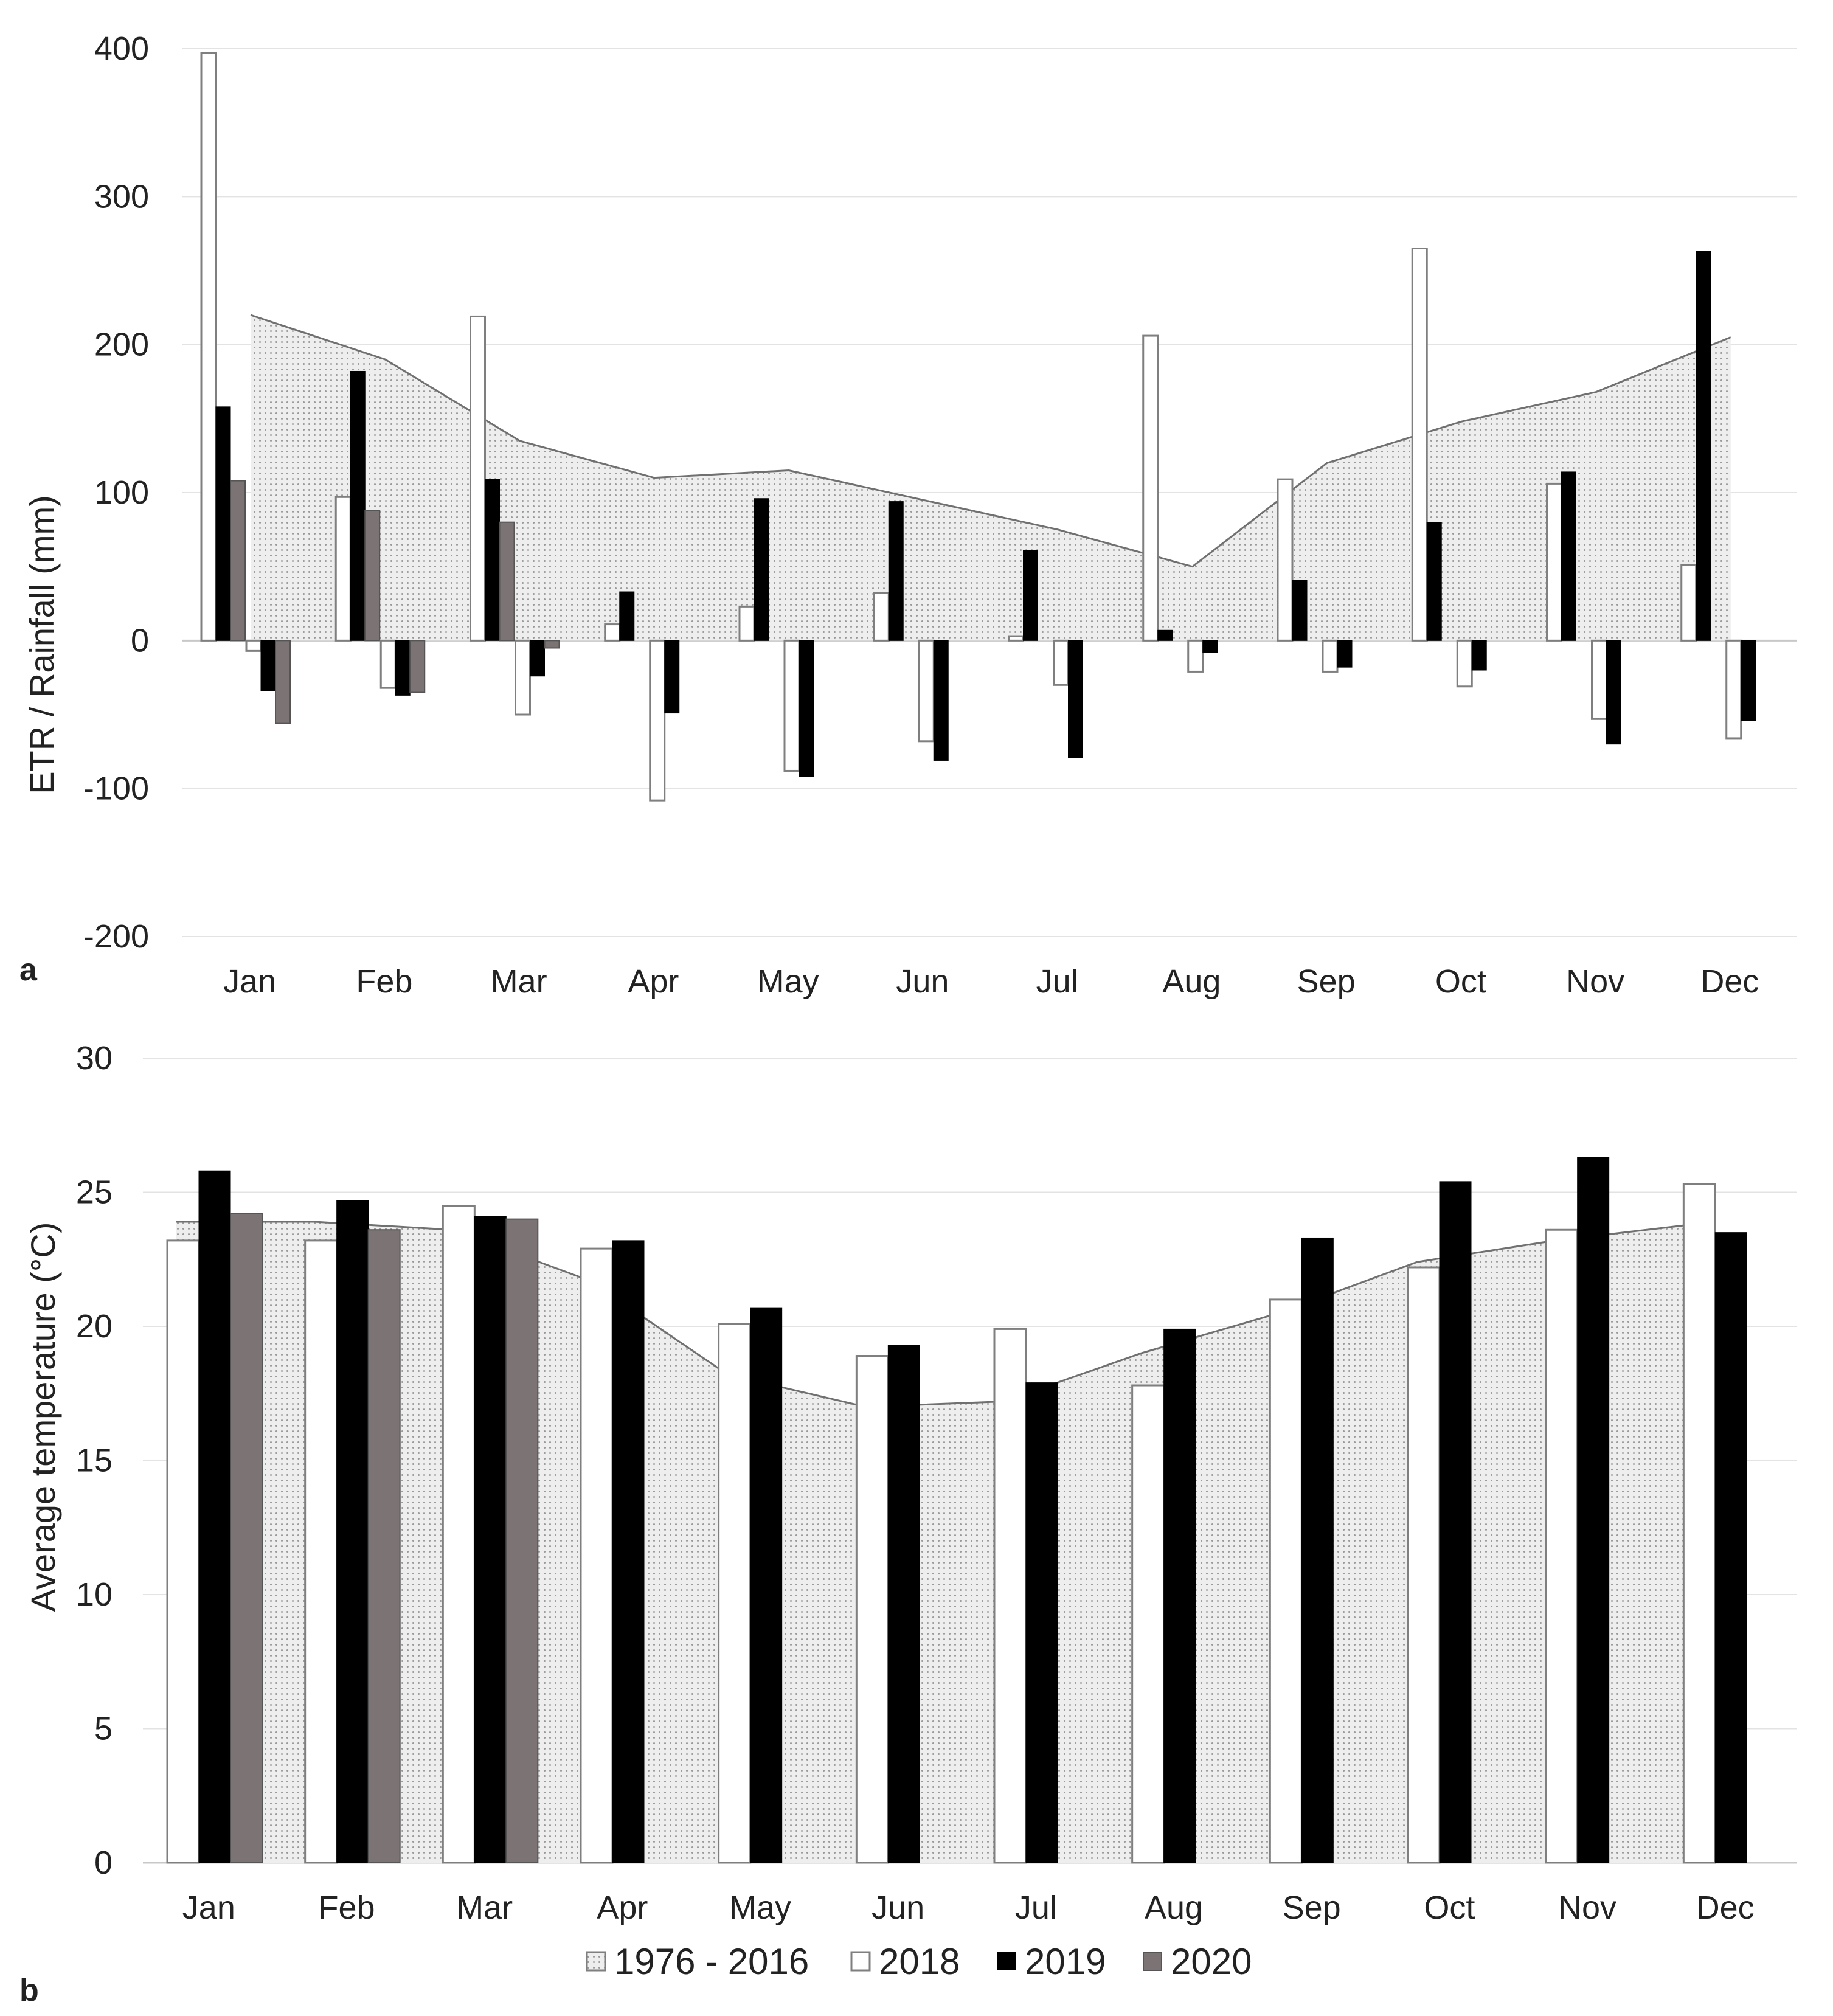 The image size is (1833, 2016). What do you see at coordinates (1449, 1908) in the screenshot?
I see `x-tick-oct: Oct` at bounding box center [1449, 1908].